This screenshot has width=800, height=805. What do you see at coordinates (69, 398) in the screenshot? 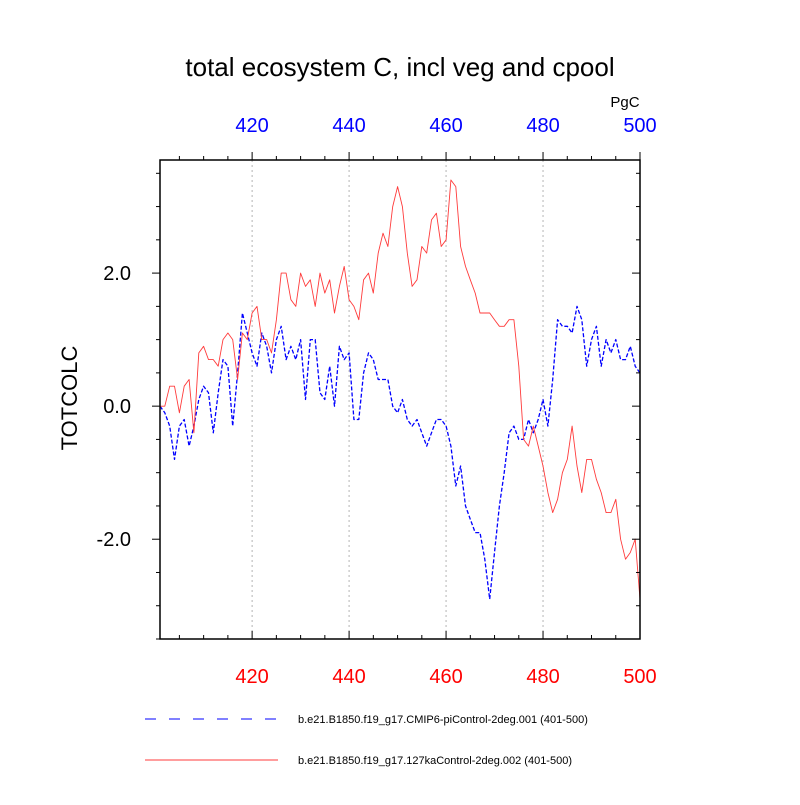
I see `y-axis-label: TOTCOLC` at bounding box center [69, 398].